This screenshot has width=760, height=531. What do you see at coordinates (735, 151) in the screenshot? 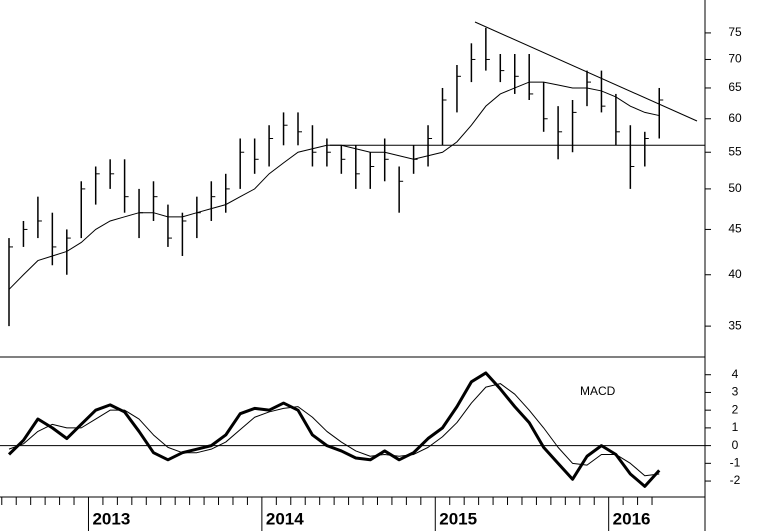
I see `y-tick-label: 55` at bounding box center [735, 151].